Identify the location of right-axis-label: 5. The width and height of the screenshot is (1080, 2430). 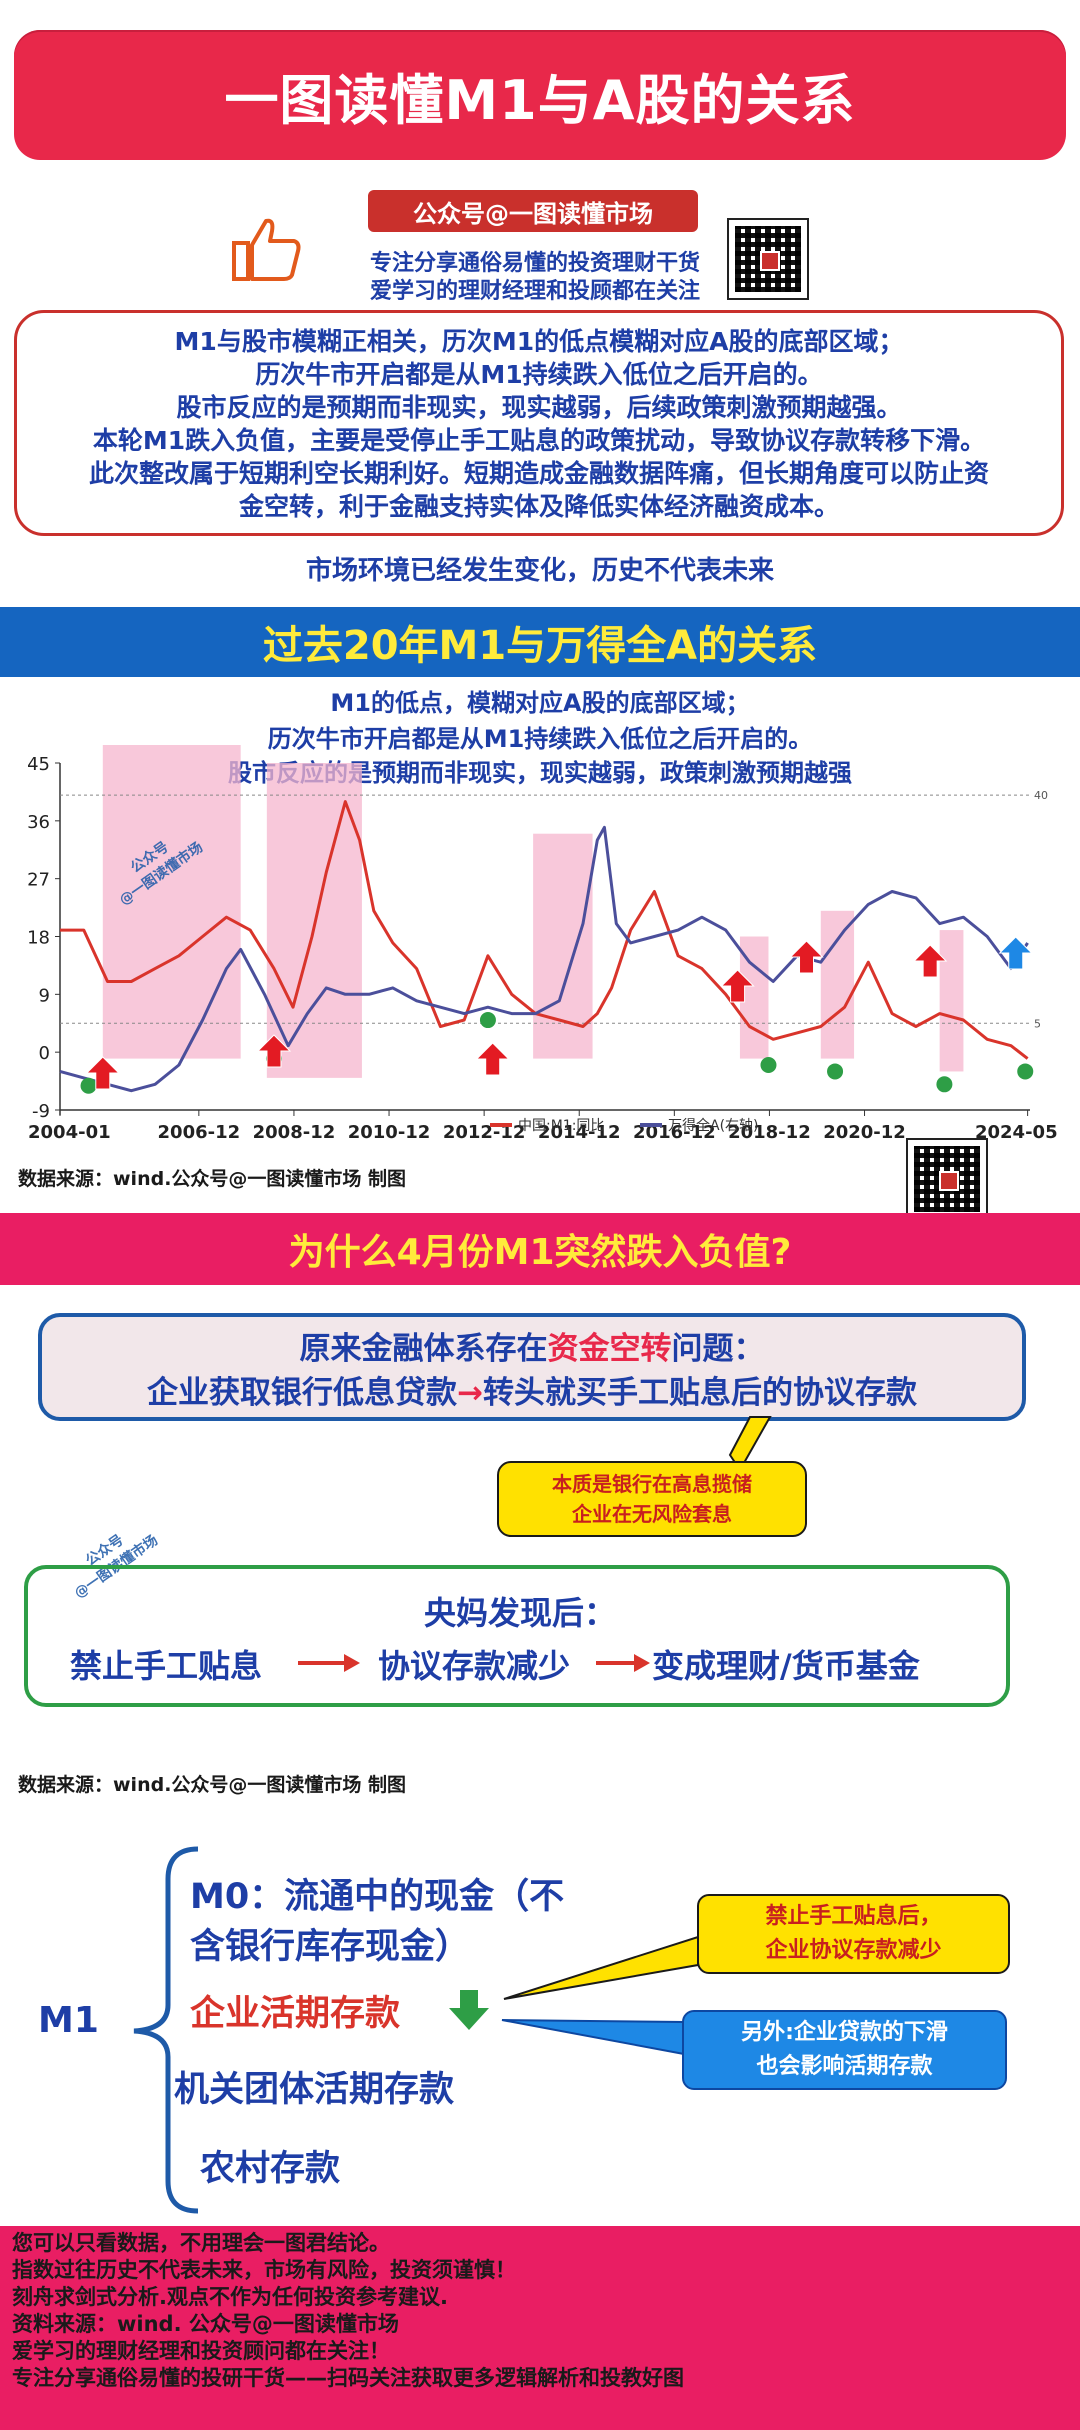
(1037, 1023).